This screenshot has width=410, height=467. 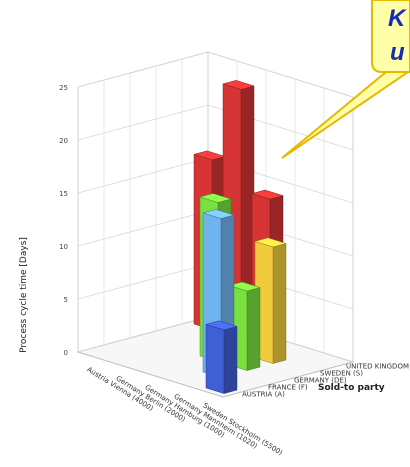 I want to click on series-label: FRANCE (F), so click(x=288, y=388).